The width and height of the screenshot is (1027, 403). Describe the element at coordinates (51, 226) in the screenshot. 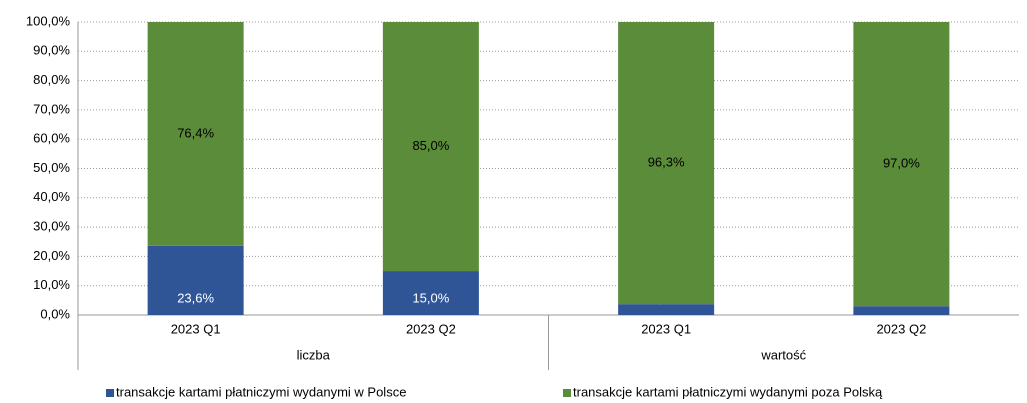

I see `y-tick-label: 30,0%` at that location.